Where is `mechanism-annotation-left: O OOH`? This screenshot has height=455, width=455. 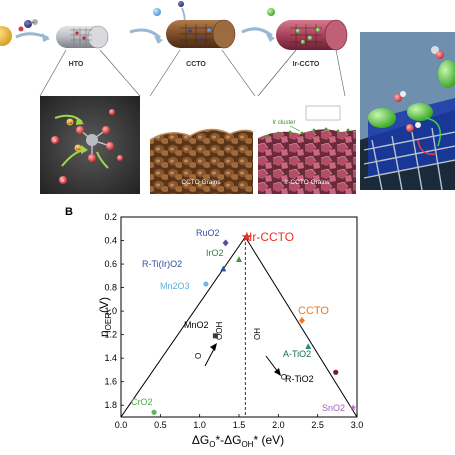 mechanism-annotation-left: O OOH is located at coordinates (209, 344).